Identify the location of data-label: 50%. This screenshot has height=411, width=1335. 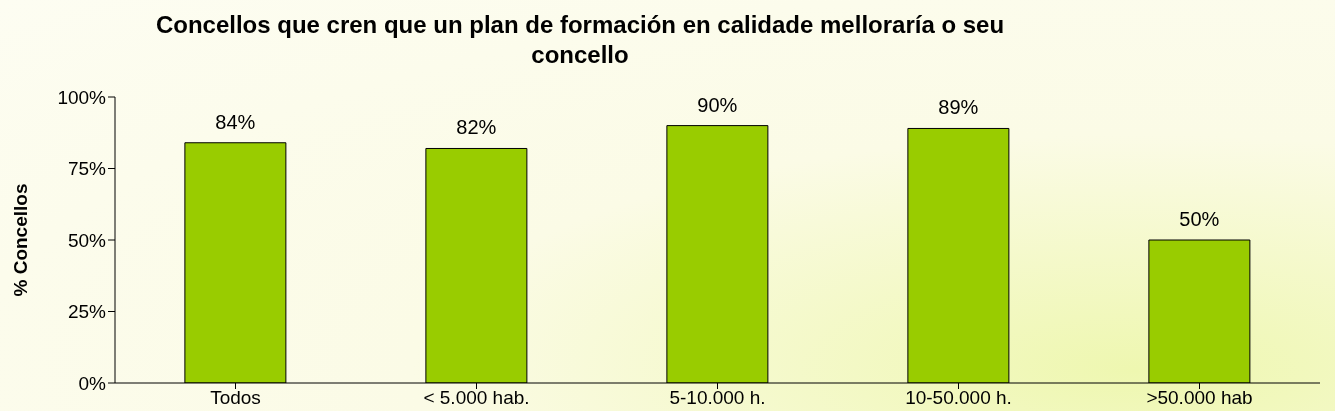
(1199, 219).